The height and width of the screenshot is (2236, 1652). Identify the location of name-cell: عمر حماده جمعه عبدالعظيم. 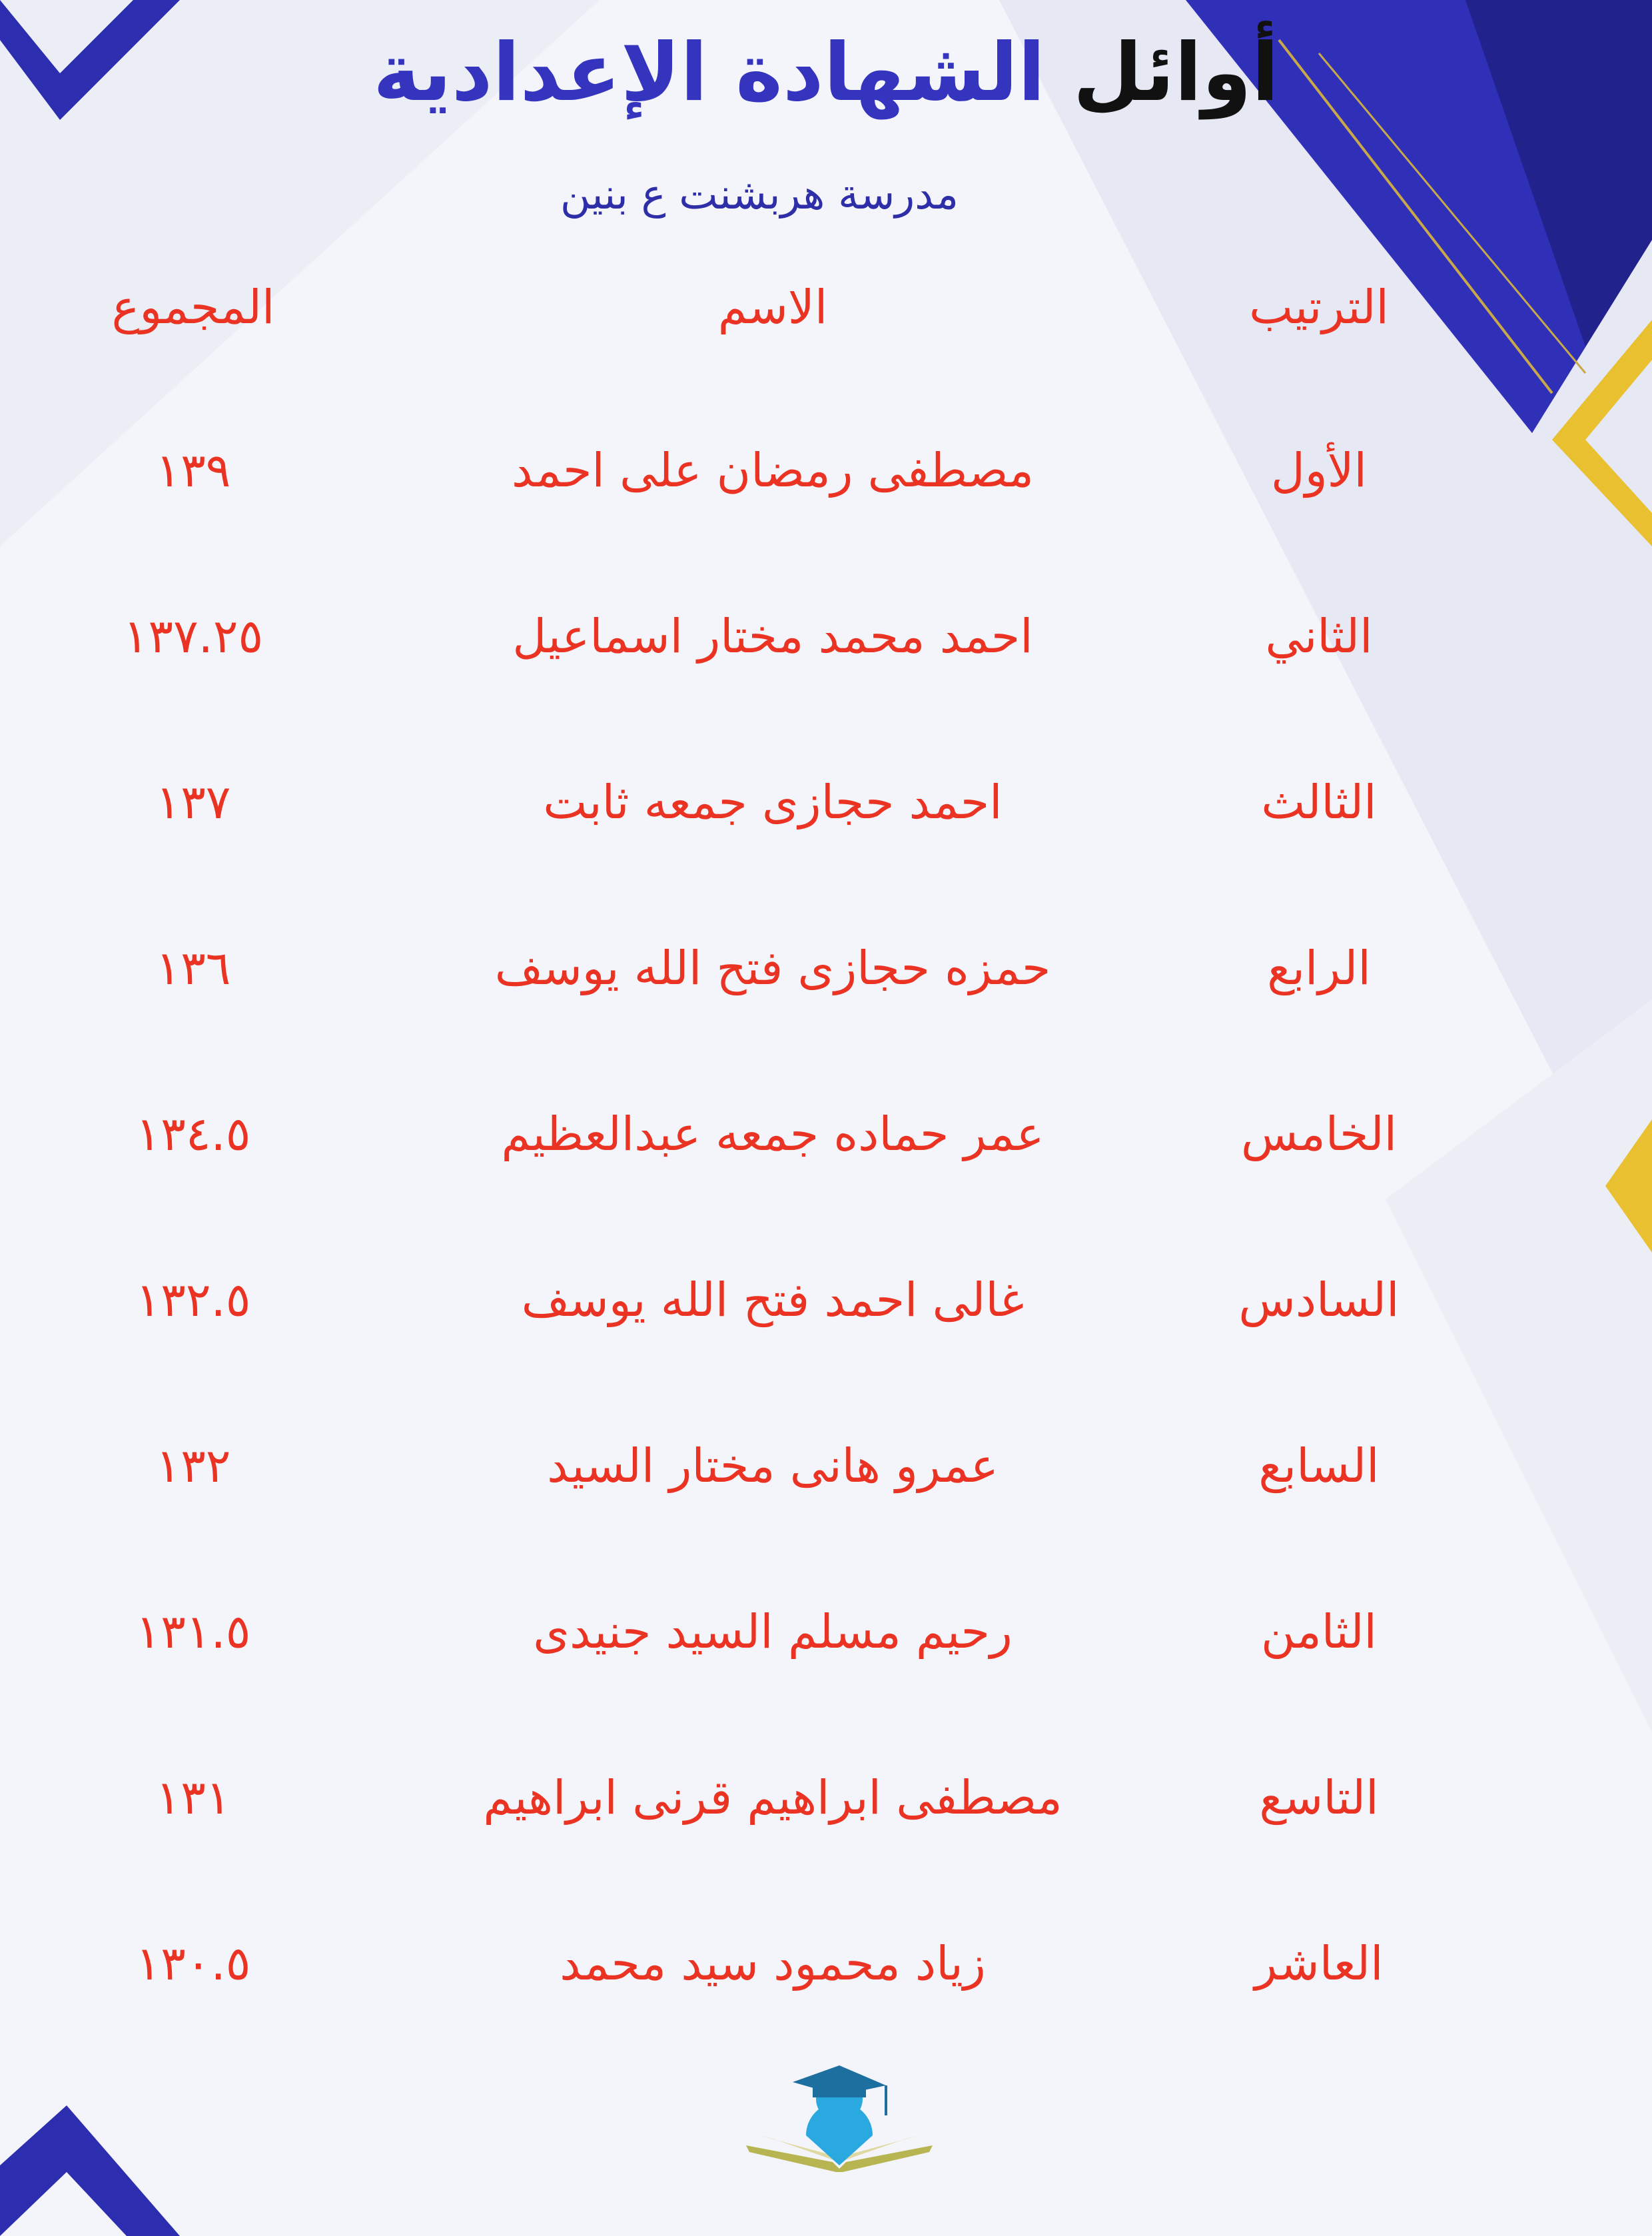
(772, 1134).